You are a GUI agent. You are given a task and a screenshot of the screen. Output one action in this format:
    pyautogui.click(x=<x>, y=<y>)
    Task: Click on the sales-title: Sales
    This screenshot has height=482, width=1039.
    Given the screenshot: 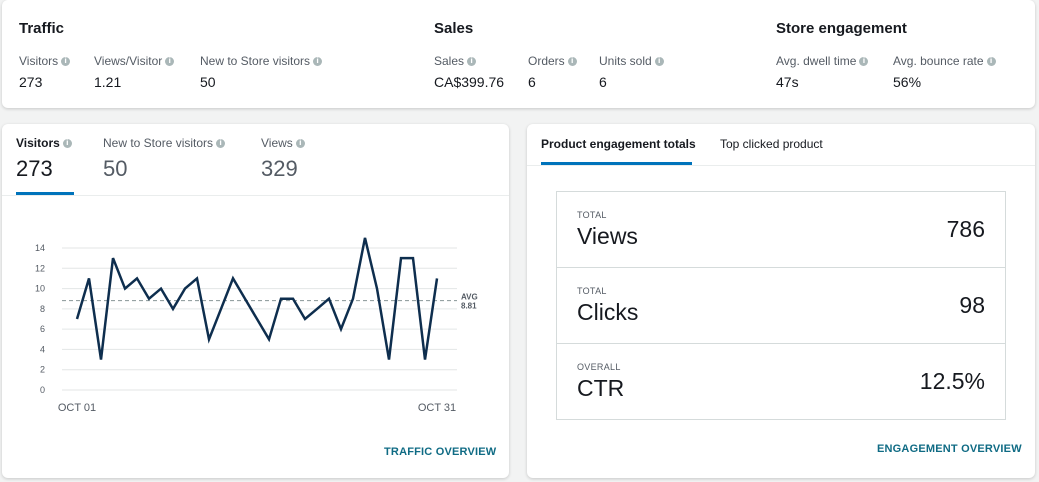 What is the action you would take?
    pyautogui.click(x=454, y=28)
    